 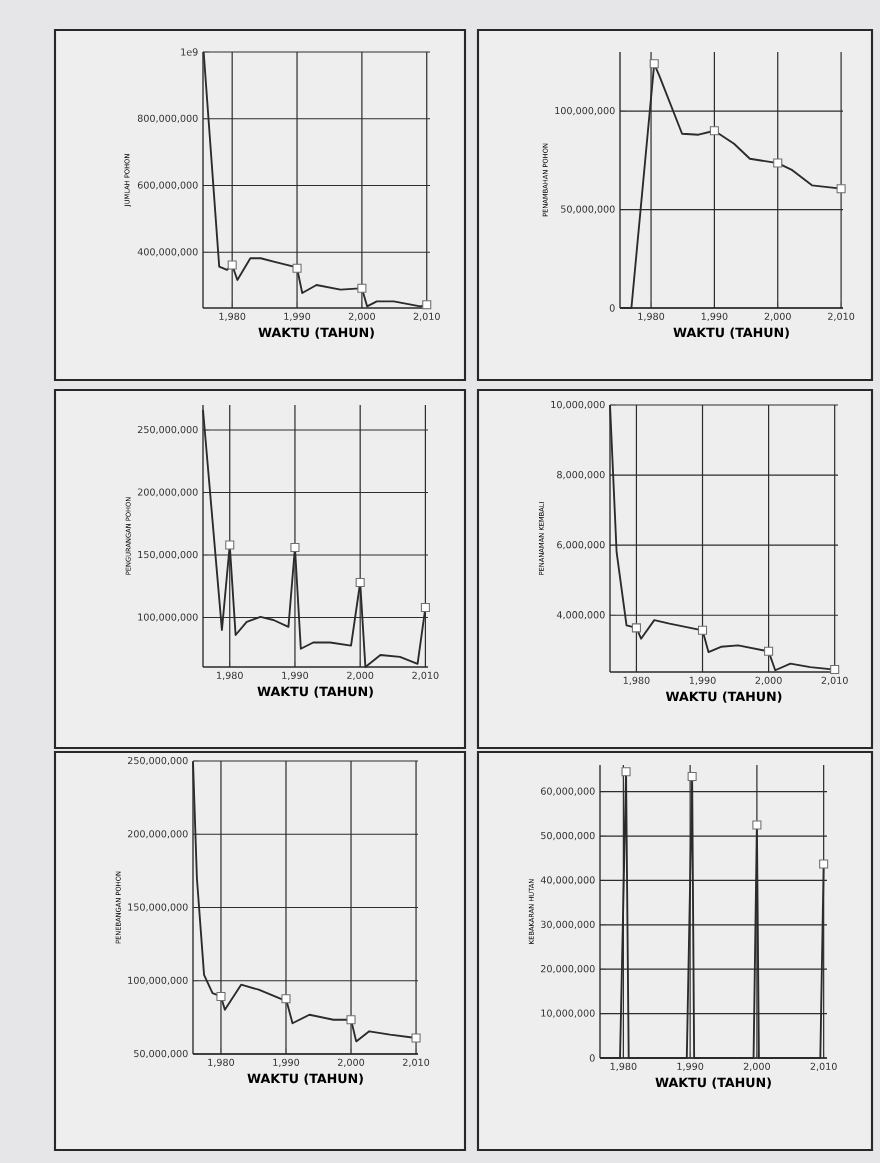 I want to click on y-tick-label: 60,000,000, so click(x=567, y=791).